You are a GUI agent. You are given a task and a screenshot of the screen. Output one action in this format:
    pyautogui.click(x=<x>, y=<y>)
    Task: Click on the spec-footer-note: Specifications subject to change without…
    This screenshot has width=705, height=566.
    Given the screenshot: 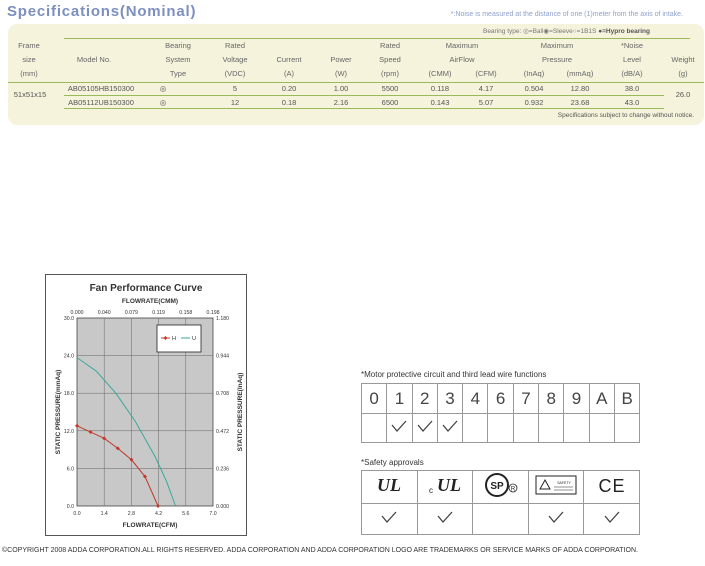 What is the action you would take?
    pyautogui.click(x=625, y=115)
    